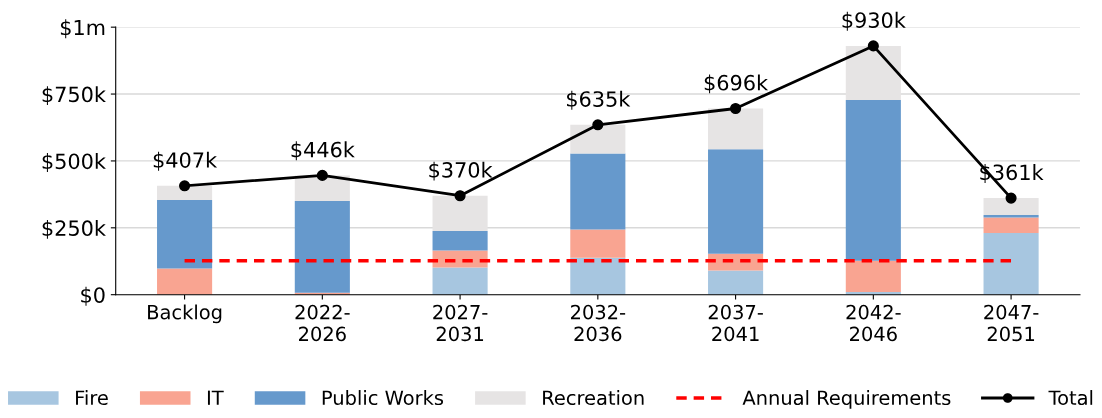 The width and height of the screenshot is (1102, 418). What do you see at coordinates (322, 323) in the screenshot?
I see `x-tick-label: 2022- 2026` at bounding box center [322, 323].